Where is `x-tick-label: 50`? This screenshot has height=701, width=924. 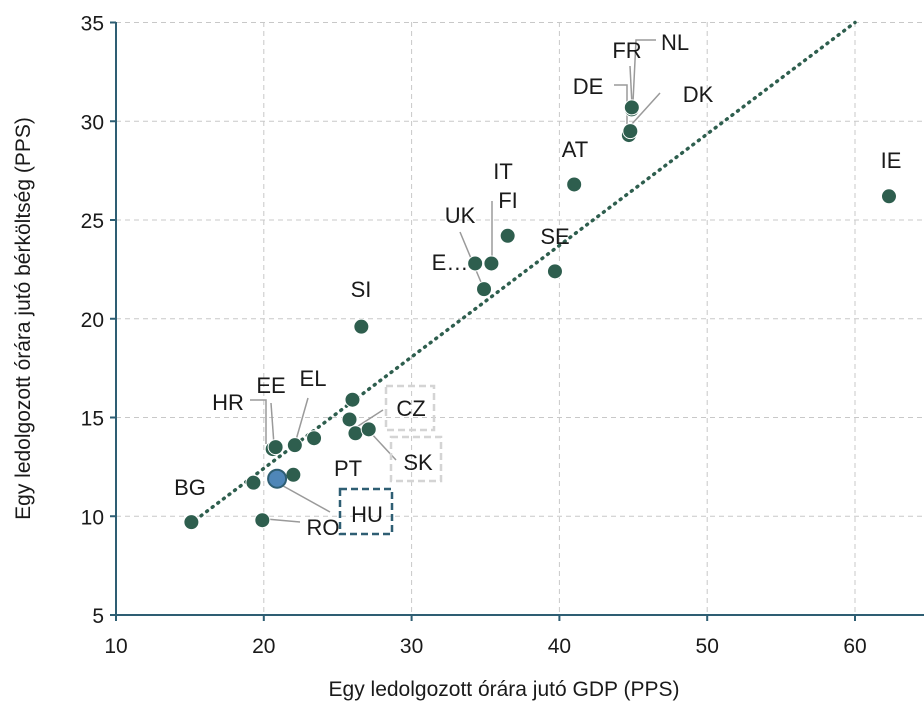 x-tick-label: 50 is located at coordinates (707, 646).